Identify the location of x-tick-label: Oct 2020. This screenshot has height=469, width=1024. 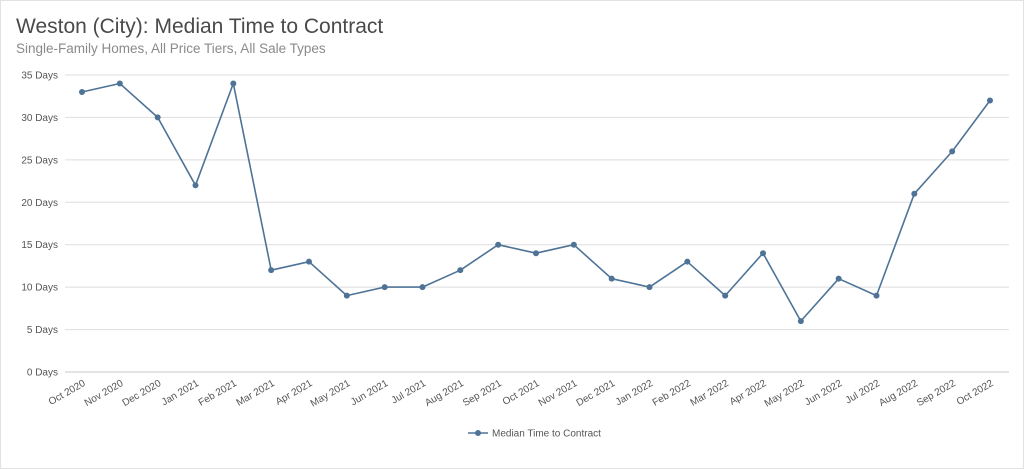
(67, 393).